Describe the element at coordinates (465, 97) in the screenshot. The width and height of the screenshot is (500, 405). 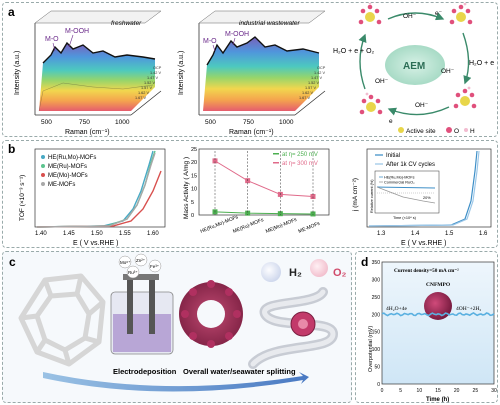
I see `cluster-bottom-right` at that location.